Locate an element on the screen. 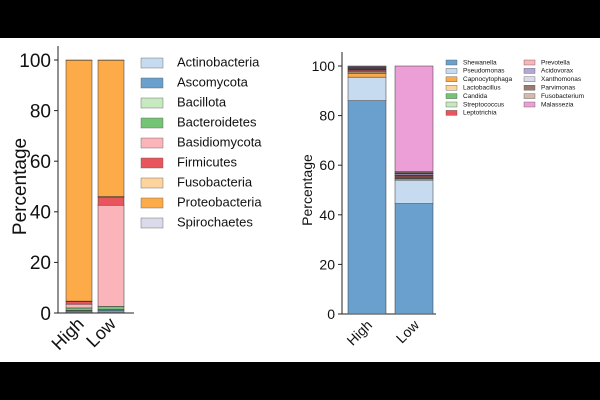 The height and width of the screenshot is (400, 600). legend-label: Basidiomycota is located at coordinates (219, 142).